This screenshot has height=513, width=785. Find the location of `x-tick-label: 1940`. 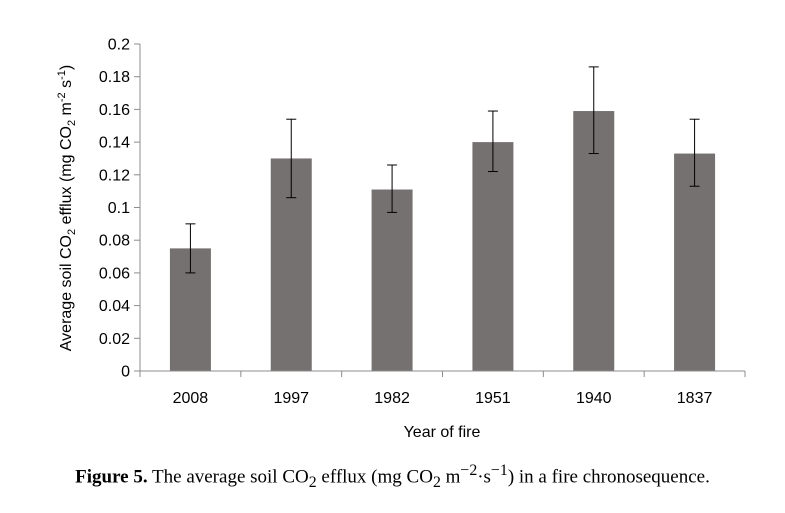

x-tick-label: 1940 is located at coordinates (594, 398).